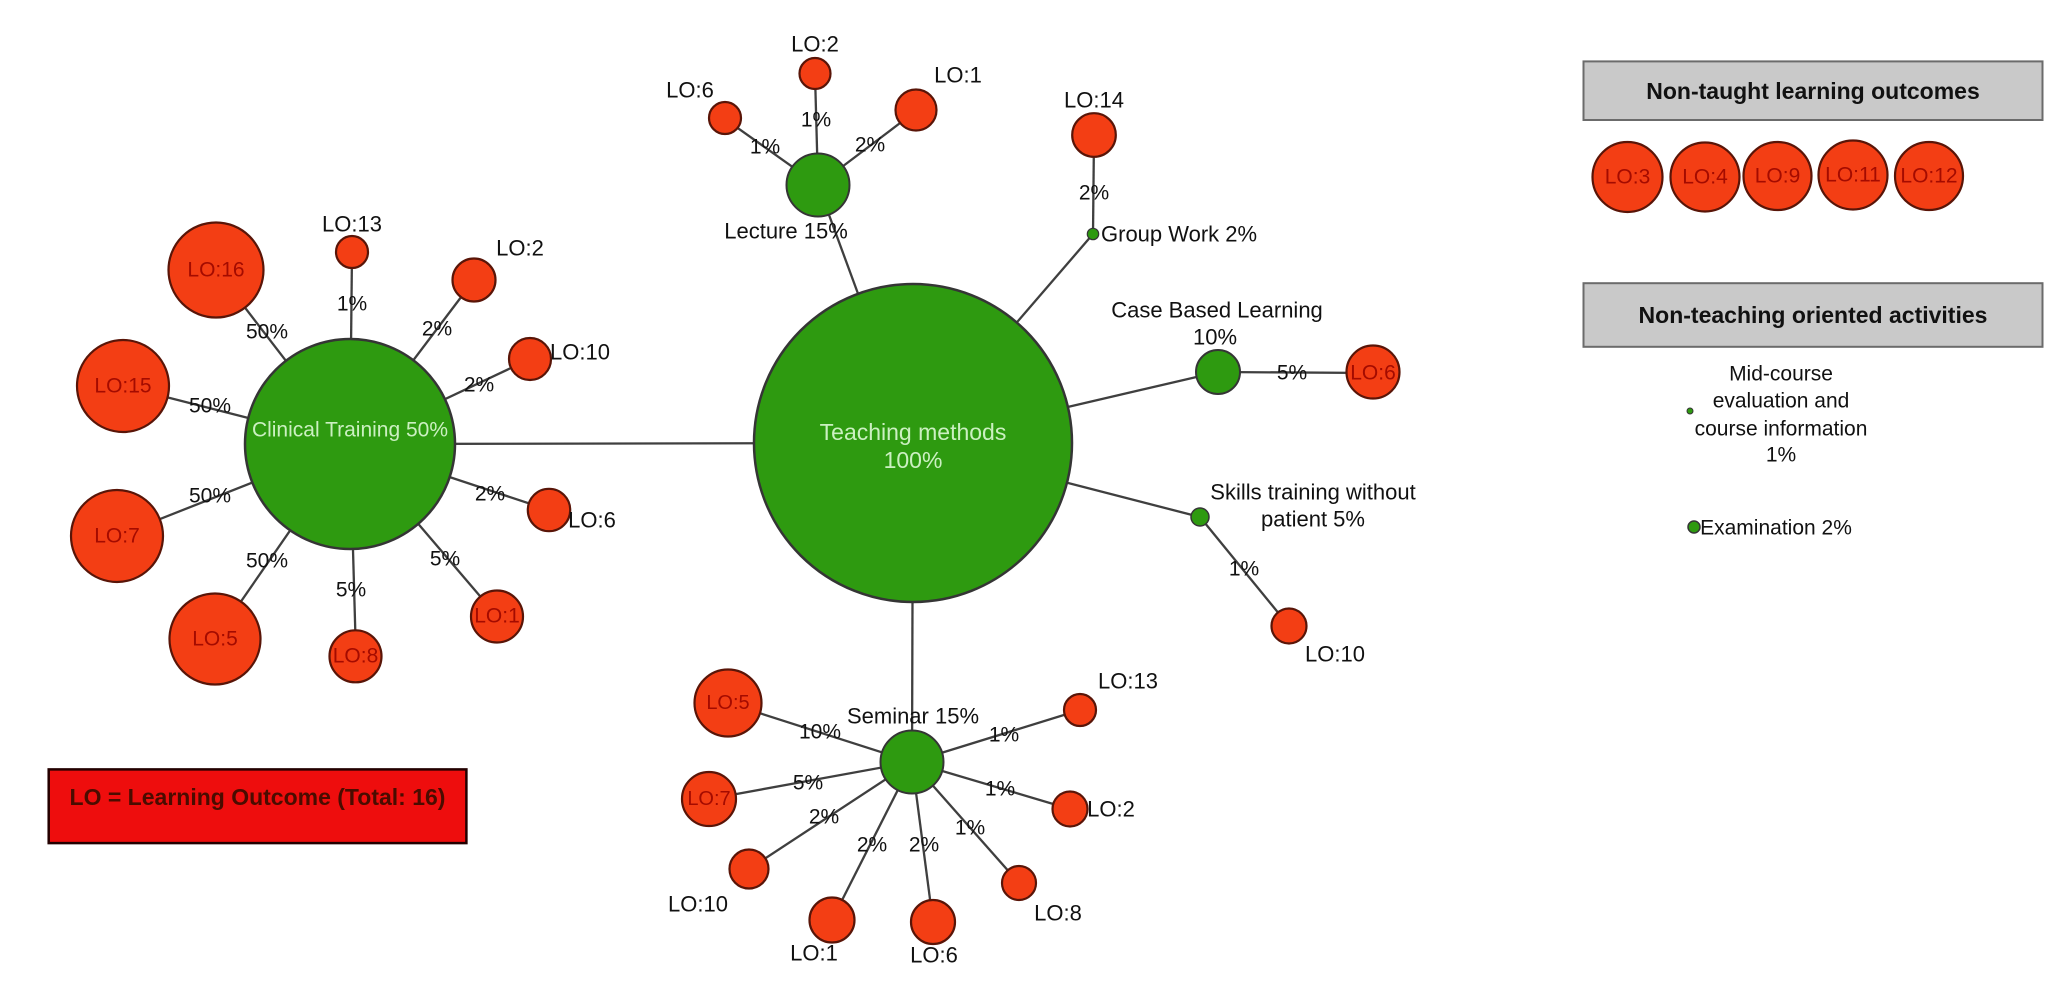 The width and height of the screenshot is (2059, 1006). Describe the element at coordinates (1094, 100) in the screenshot. I see `svg-text: LO:14` at that location.